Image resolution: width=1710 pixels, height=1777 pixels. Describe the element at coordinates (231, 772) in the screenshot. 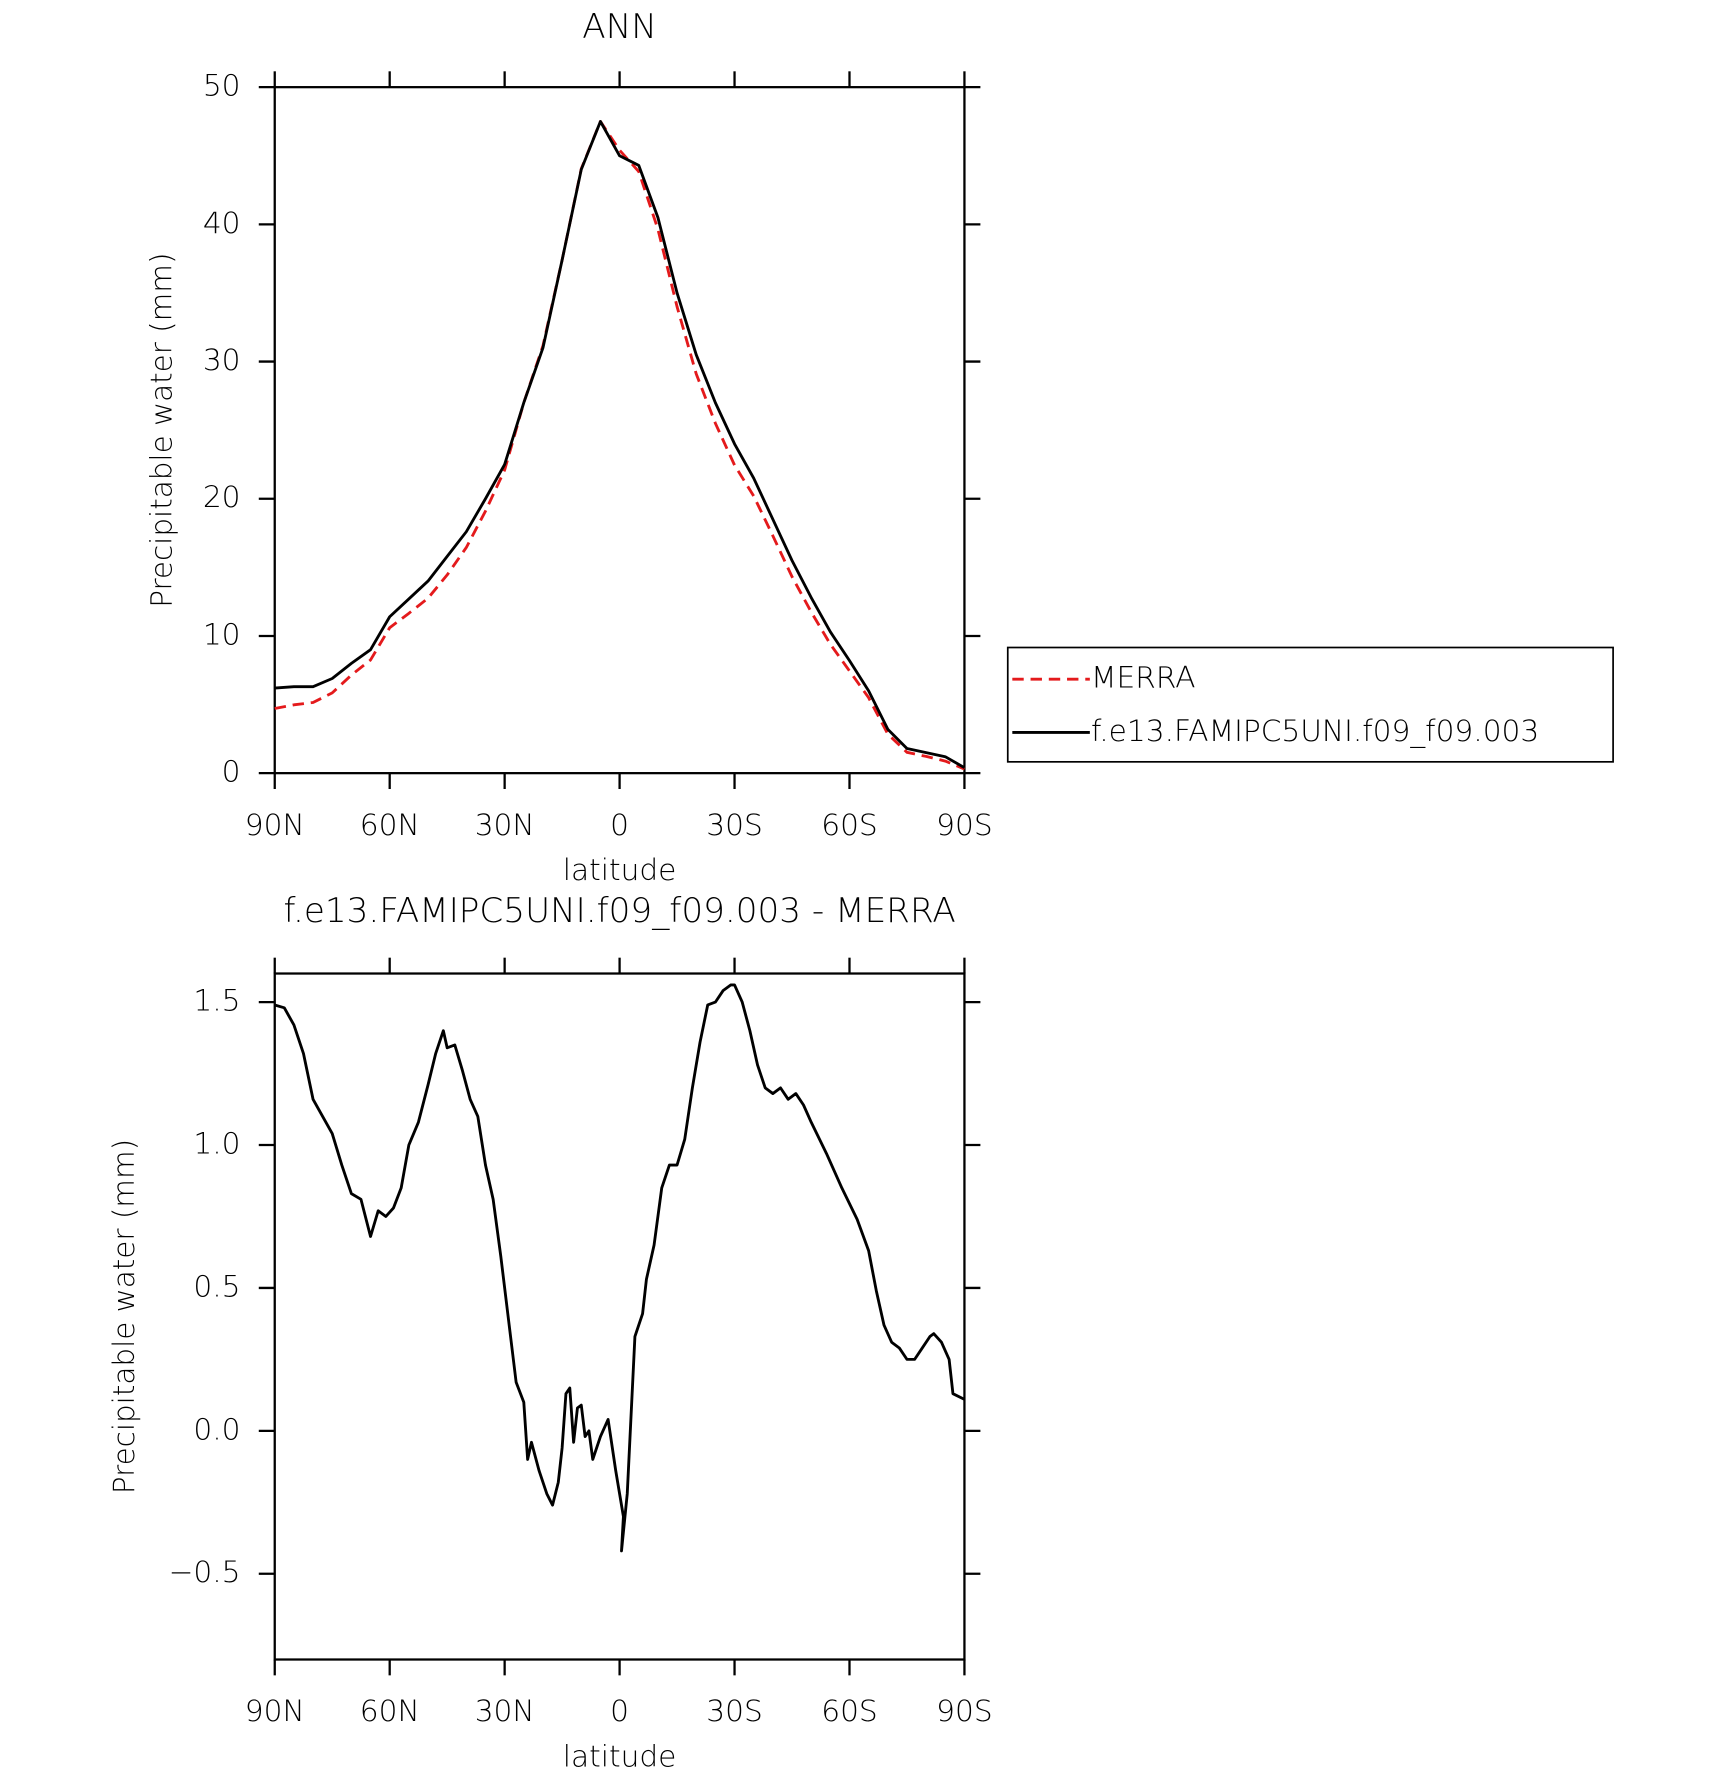

I see `y-tick-label: 0` at that location.